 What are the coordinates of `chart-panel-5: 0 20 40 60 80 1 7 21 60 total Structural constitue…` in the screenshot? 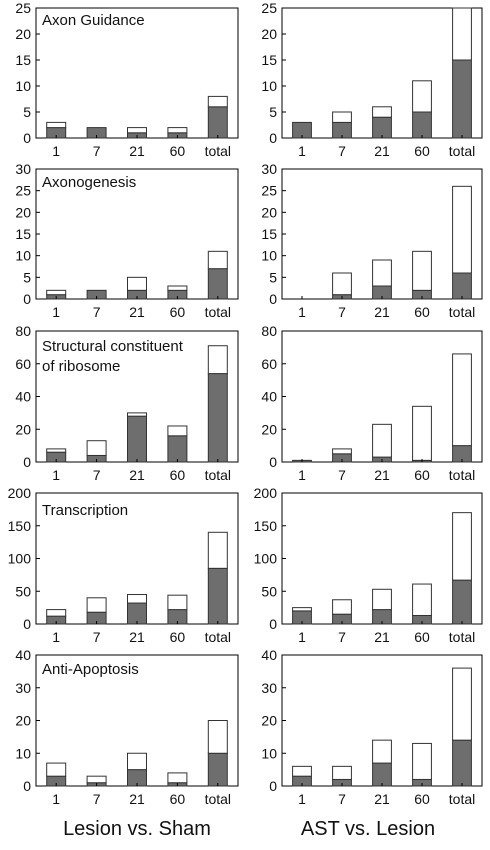 It's located at (127, 403).